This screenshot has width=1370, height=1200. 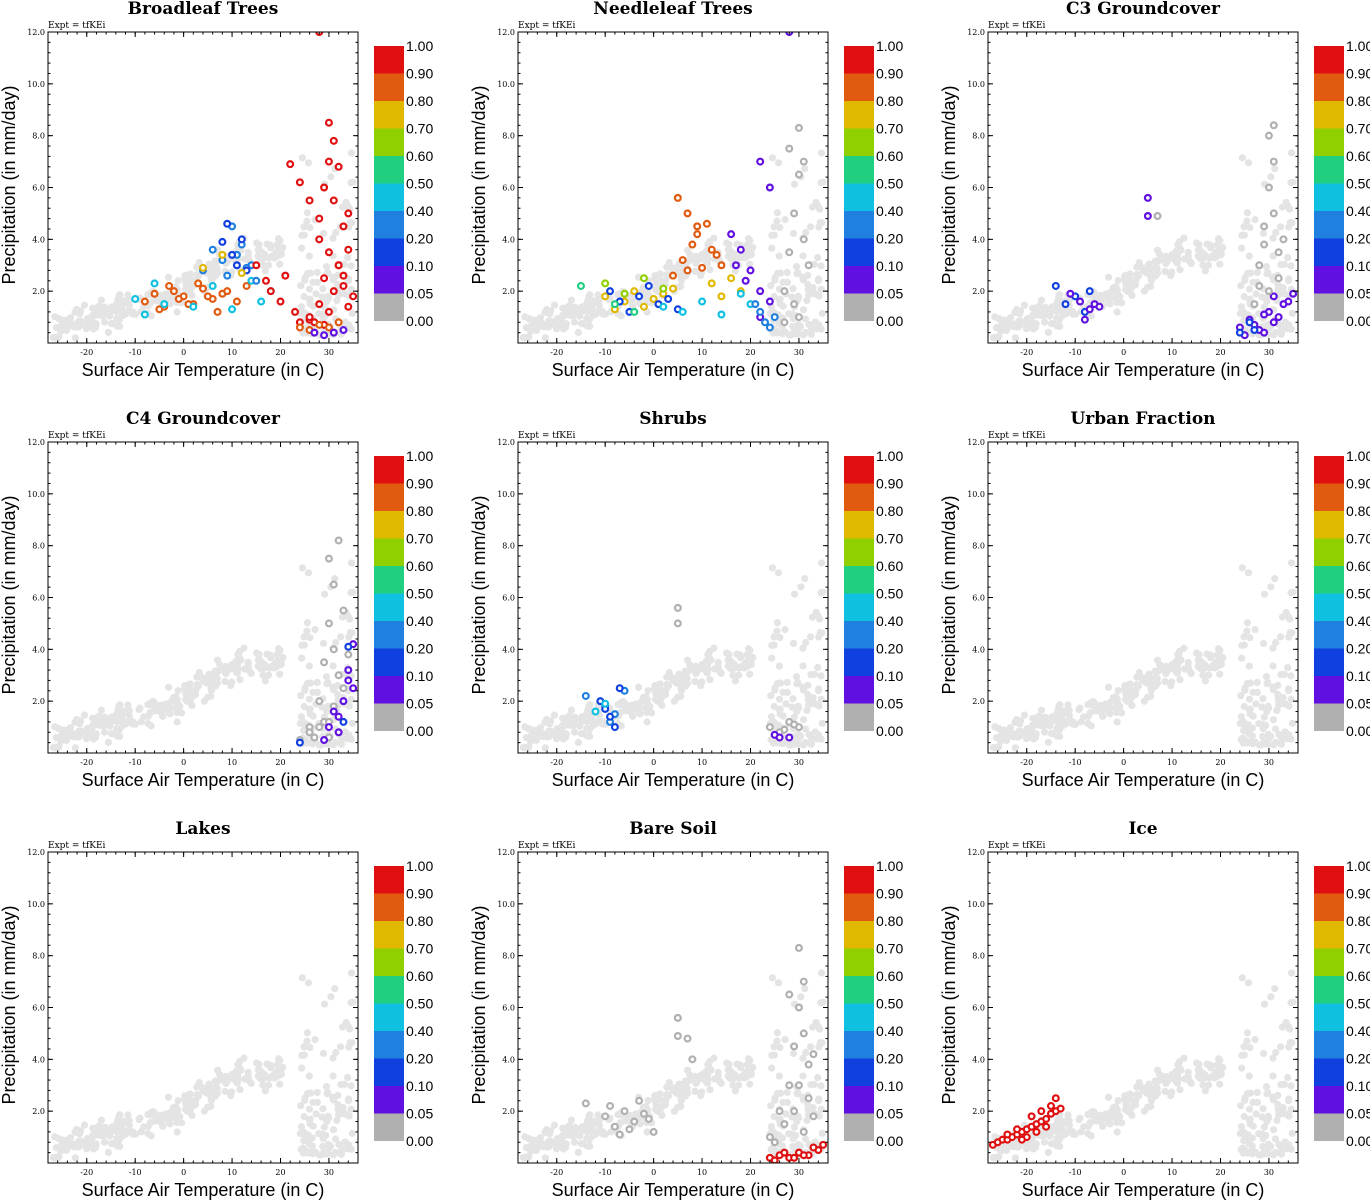 What do you see at coordinates (508, 188) in the screenshot?
I see `y-tick-label: 6.0` at bounding box center [508, 188].